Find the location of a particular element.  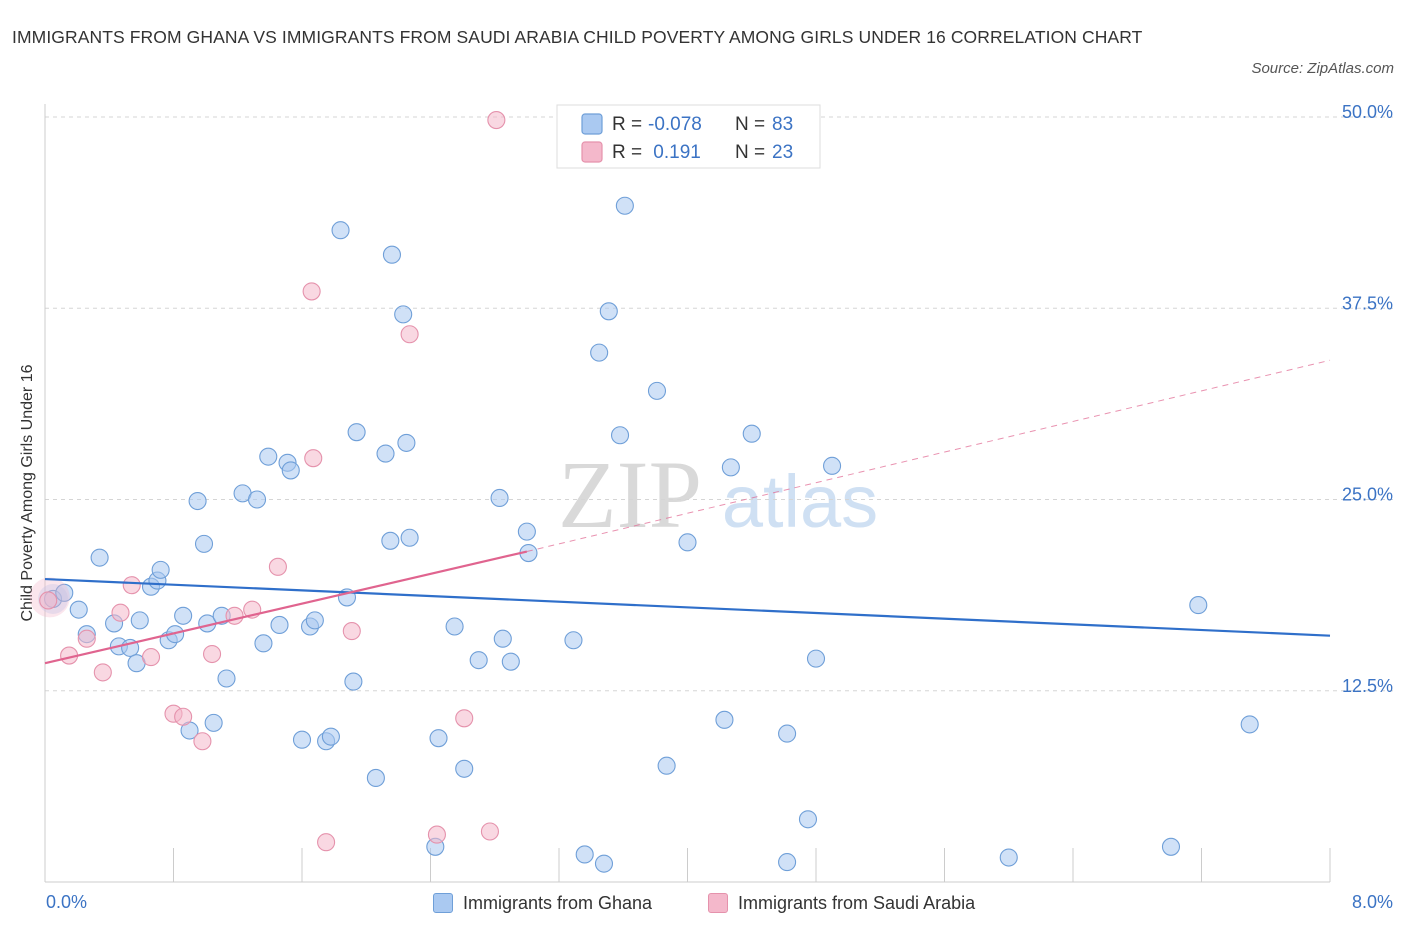

watermark-zip: ZIP is located at coordinates (630, 494).